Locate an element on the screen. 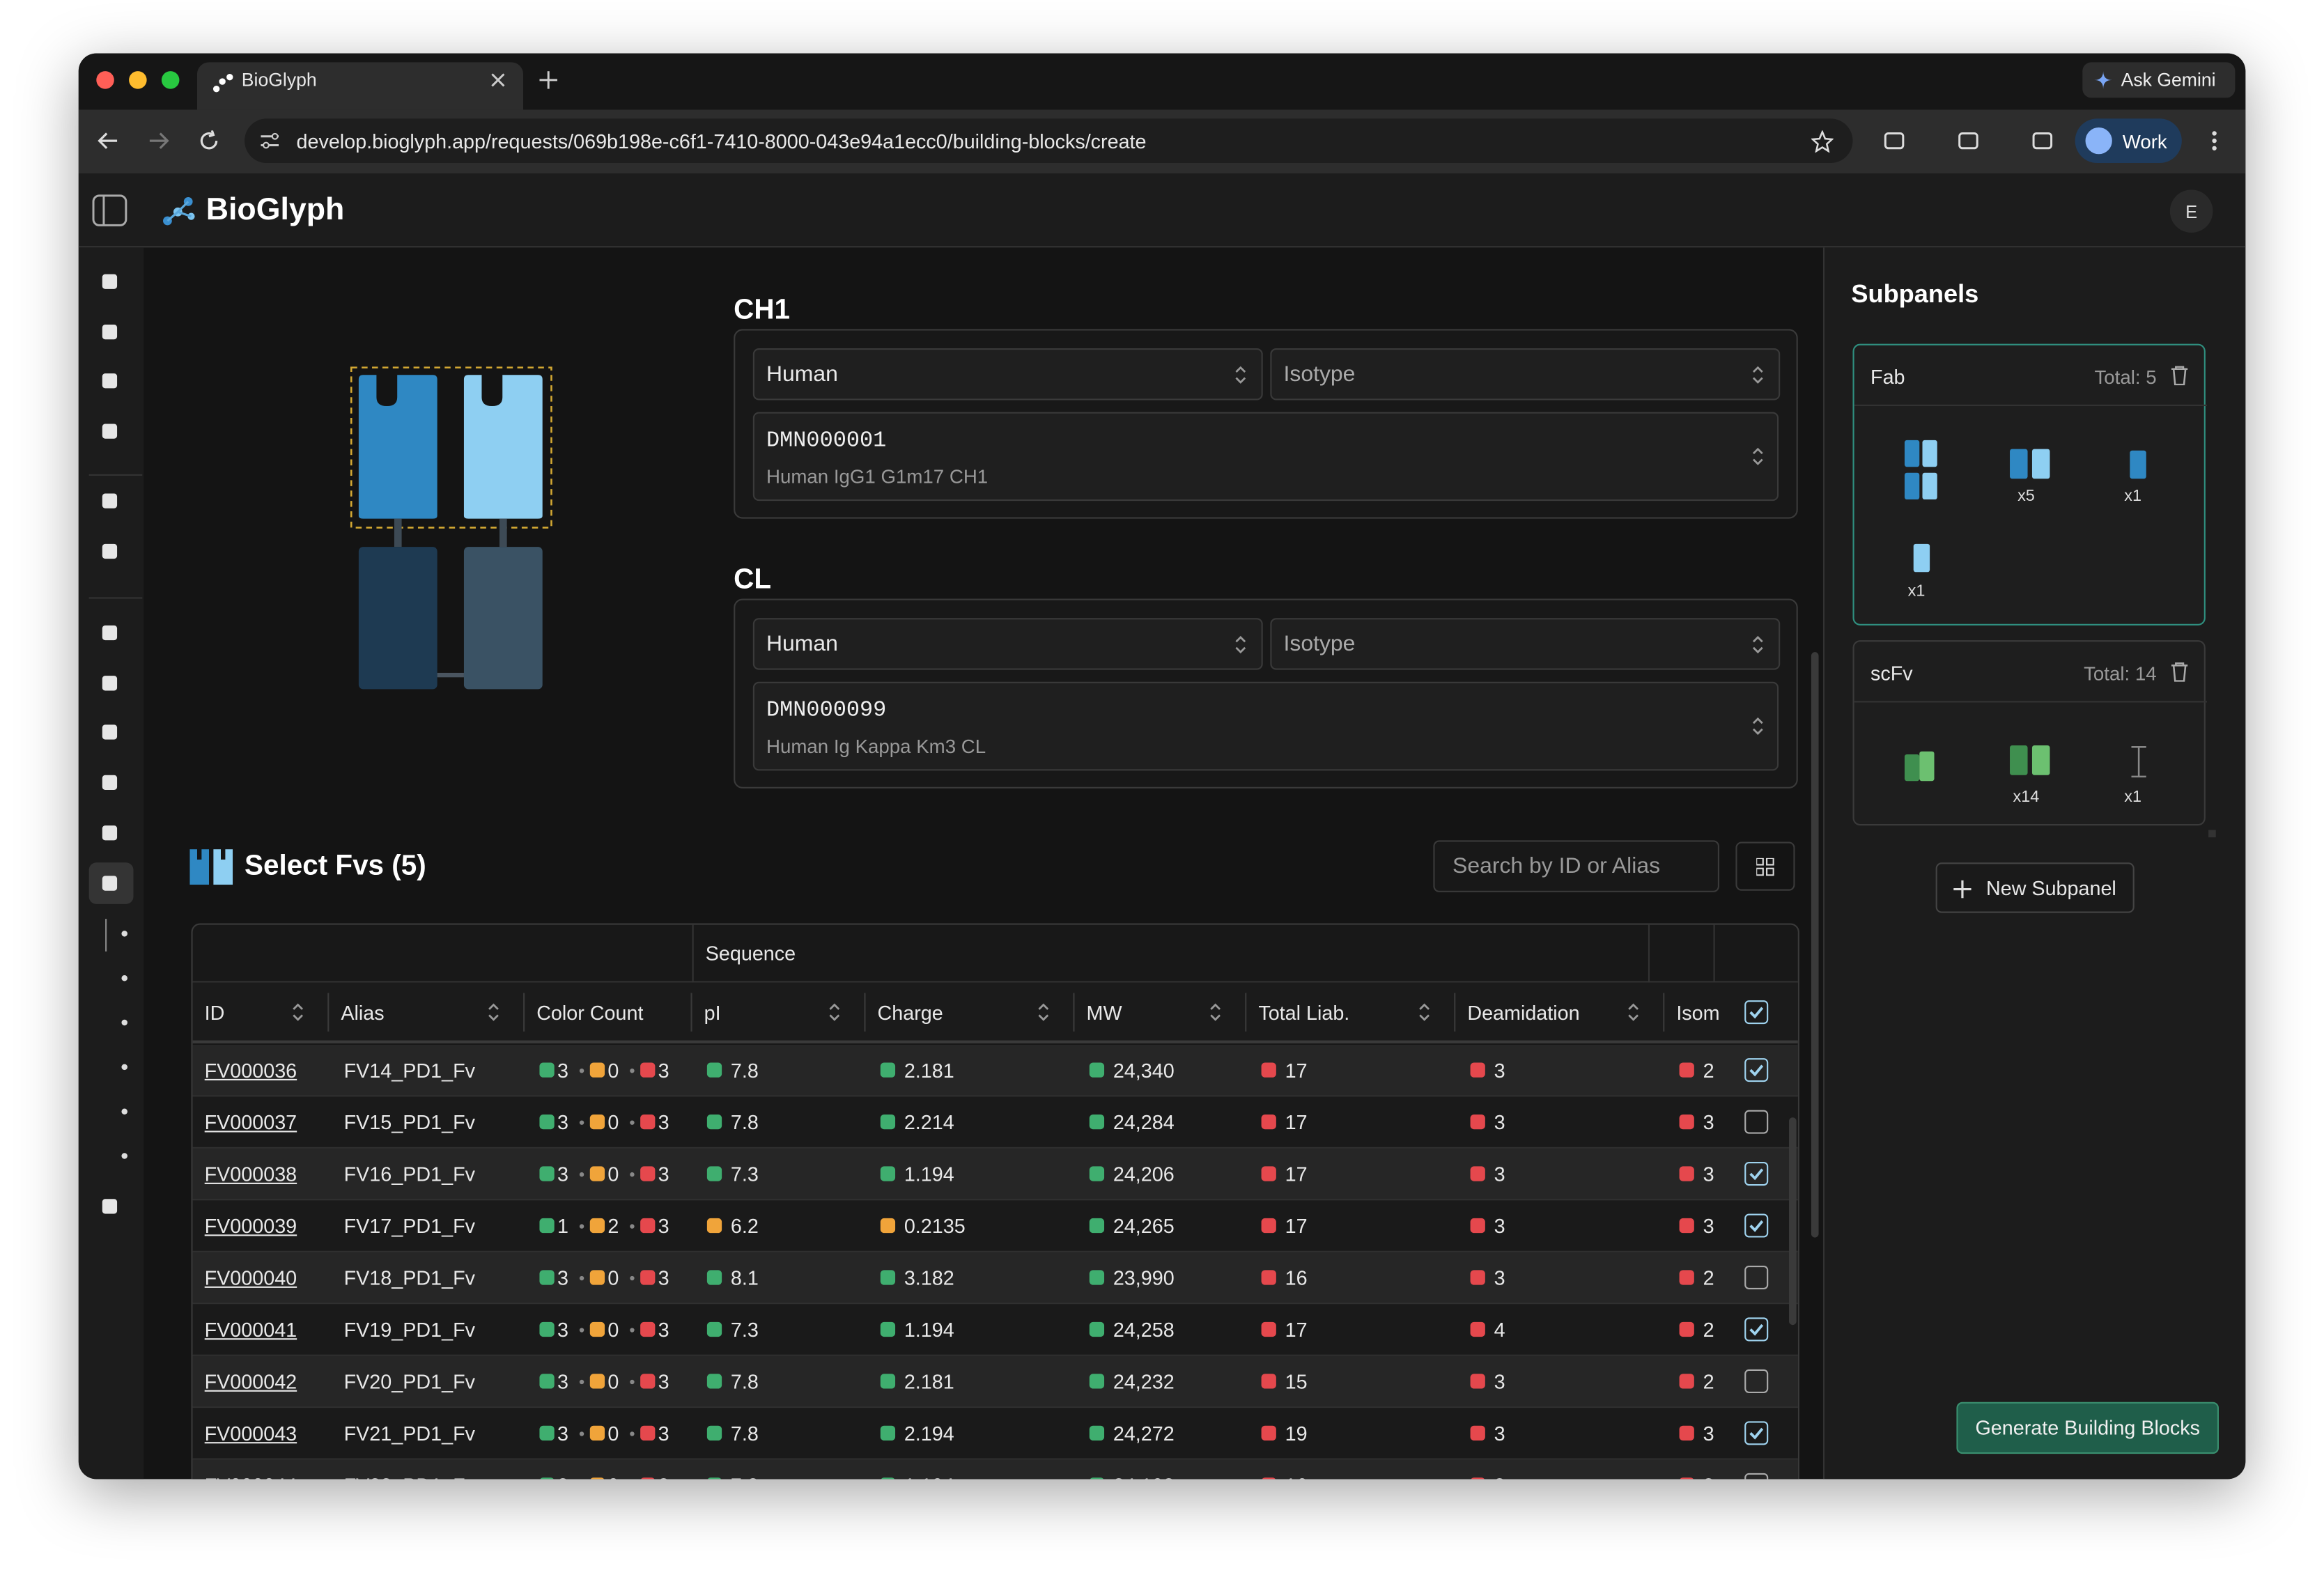  fv-id-link: FV000043 is located at coordinates (250, 1434).